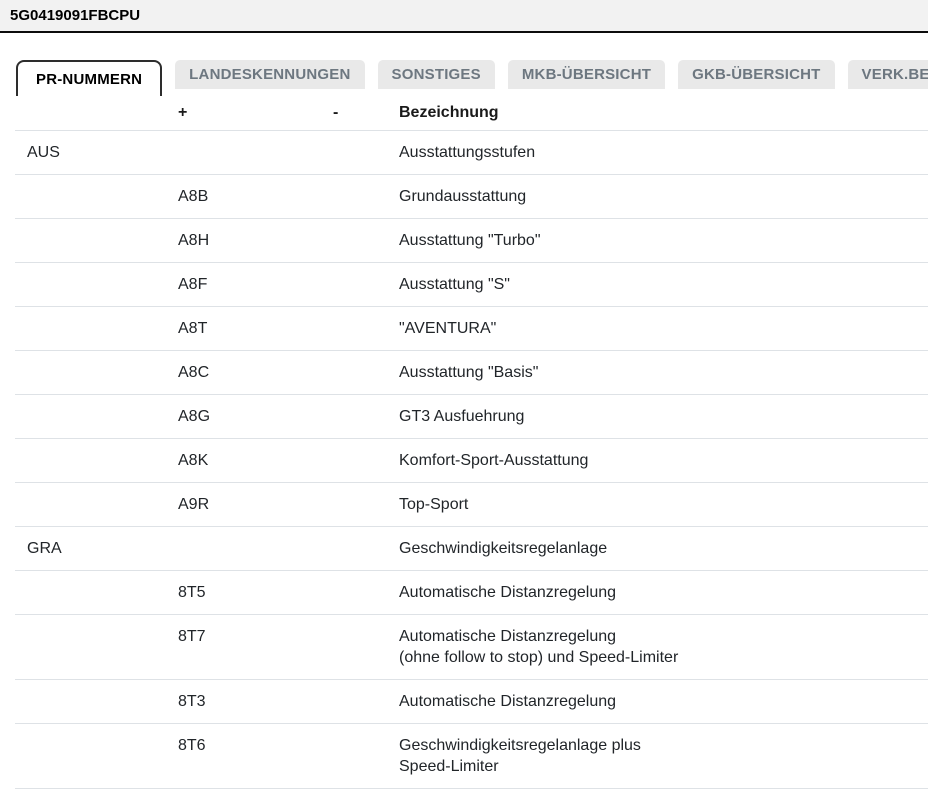  I want to click on table-row: A8H Ausstattung "Turbo", so click(471, 241).